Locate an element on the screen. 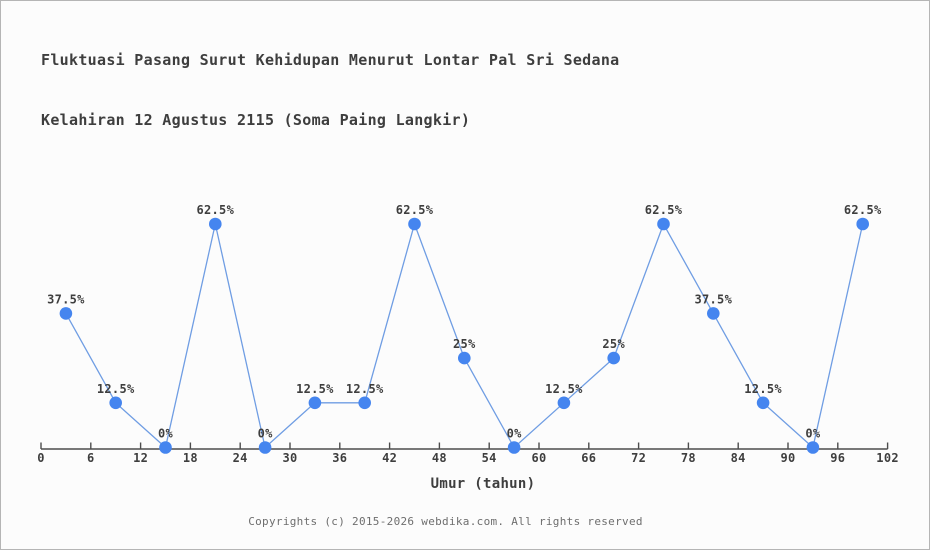 Image resolution: width=930 pixels, height=550 pixels. x-tick-label: 0 is located at coordinates (41, 458).